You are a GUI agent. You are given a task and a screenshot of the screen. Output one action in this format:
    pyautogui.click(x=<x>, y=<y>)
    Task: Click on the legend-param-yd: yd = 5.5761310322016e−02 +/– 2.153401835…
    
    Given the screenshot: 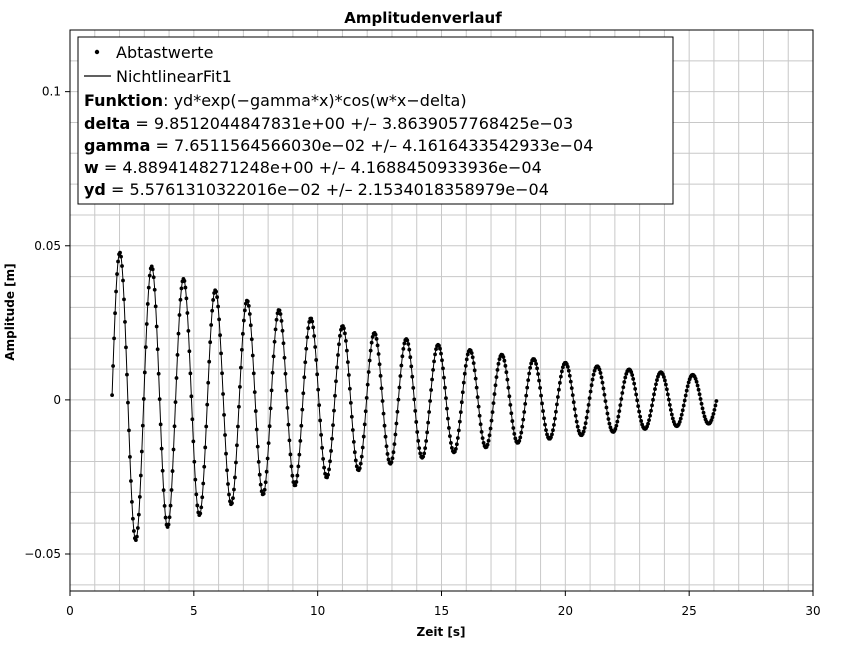 What is the action you would take?
    pyautogui.click(x=316, y=189)
    